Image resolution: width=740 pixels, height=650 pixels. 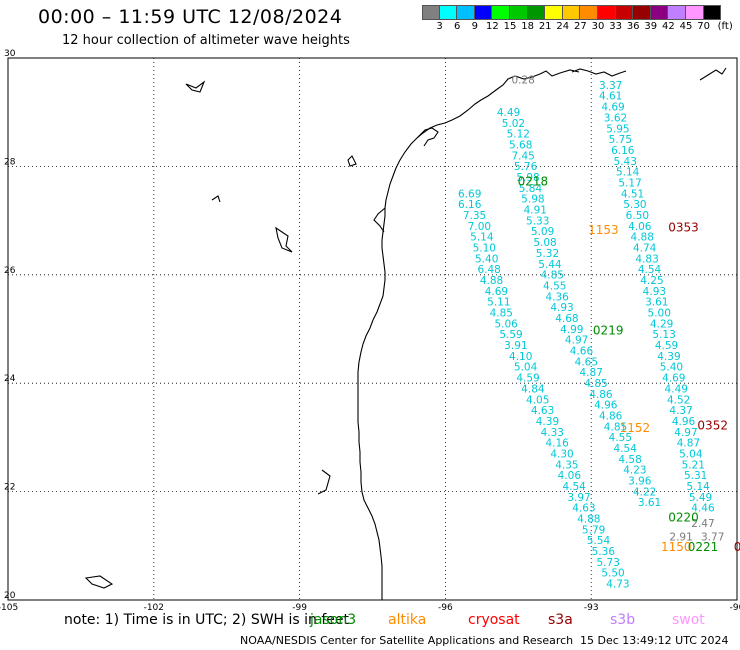 What do you see at coordinates (195, 86) in the screenshot?
I see `coastline-island-small1` at bounding box center [195, 86].